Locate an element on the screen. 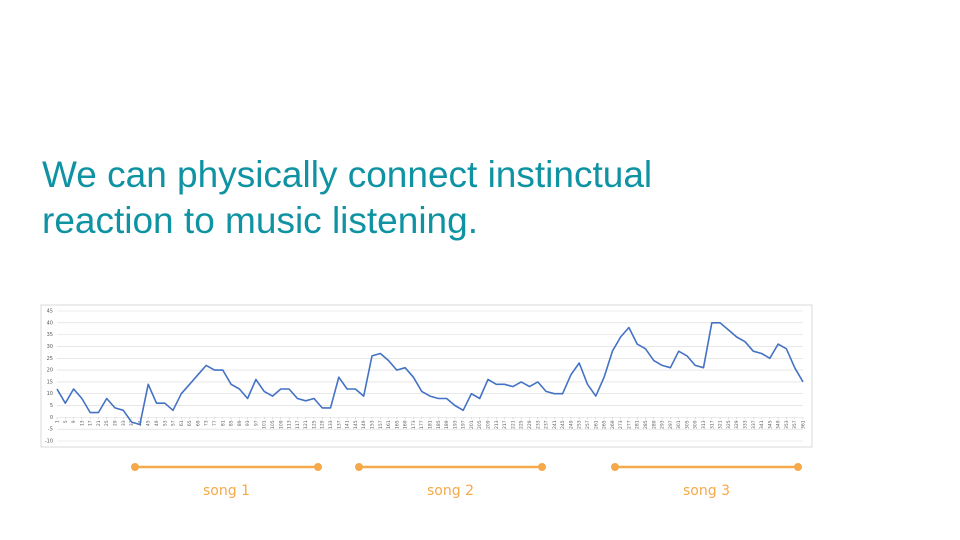 The image size is (960, 540). x-tick-label: 145 is located at coordinates (356, 424).